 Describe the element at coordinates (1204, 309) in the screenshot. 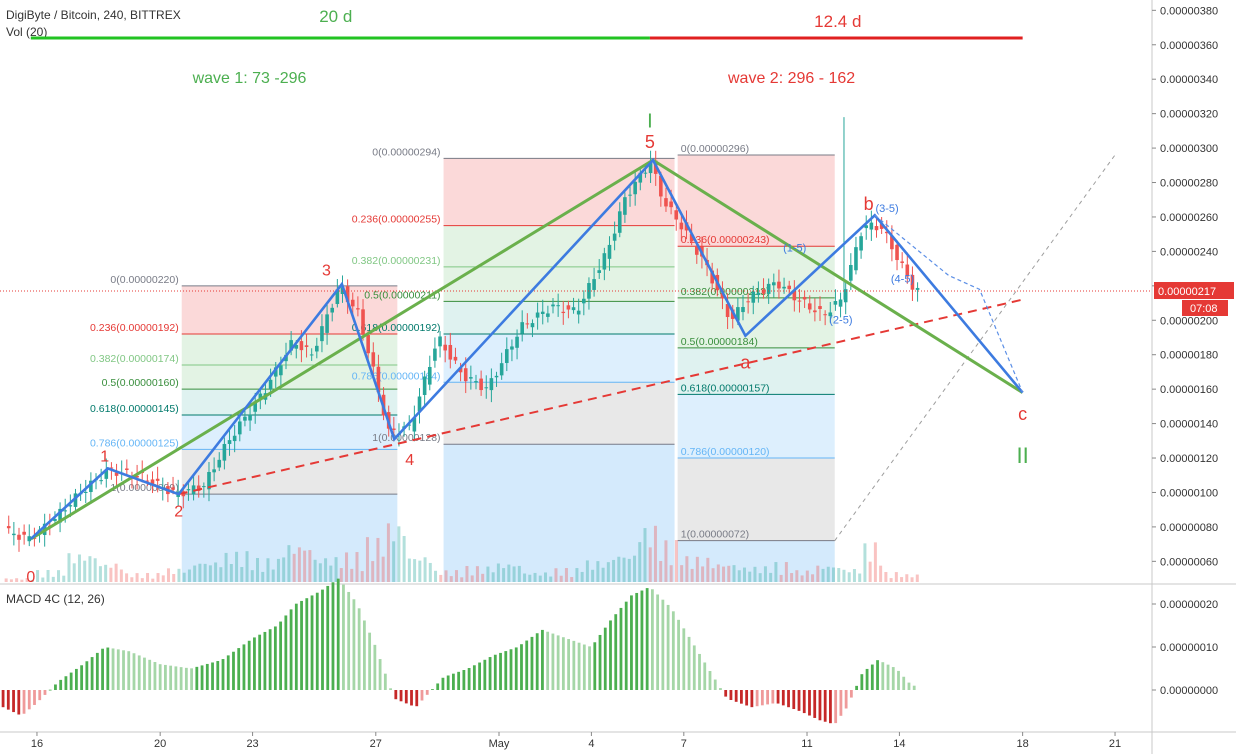

I see `countdown-label: 07:08` at that location.